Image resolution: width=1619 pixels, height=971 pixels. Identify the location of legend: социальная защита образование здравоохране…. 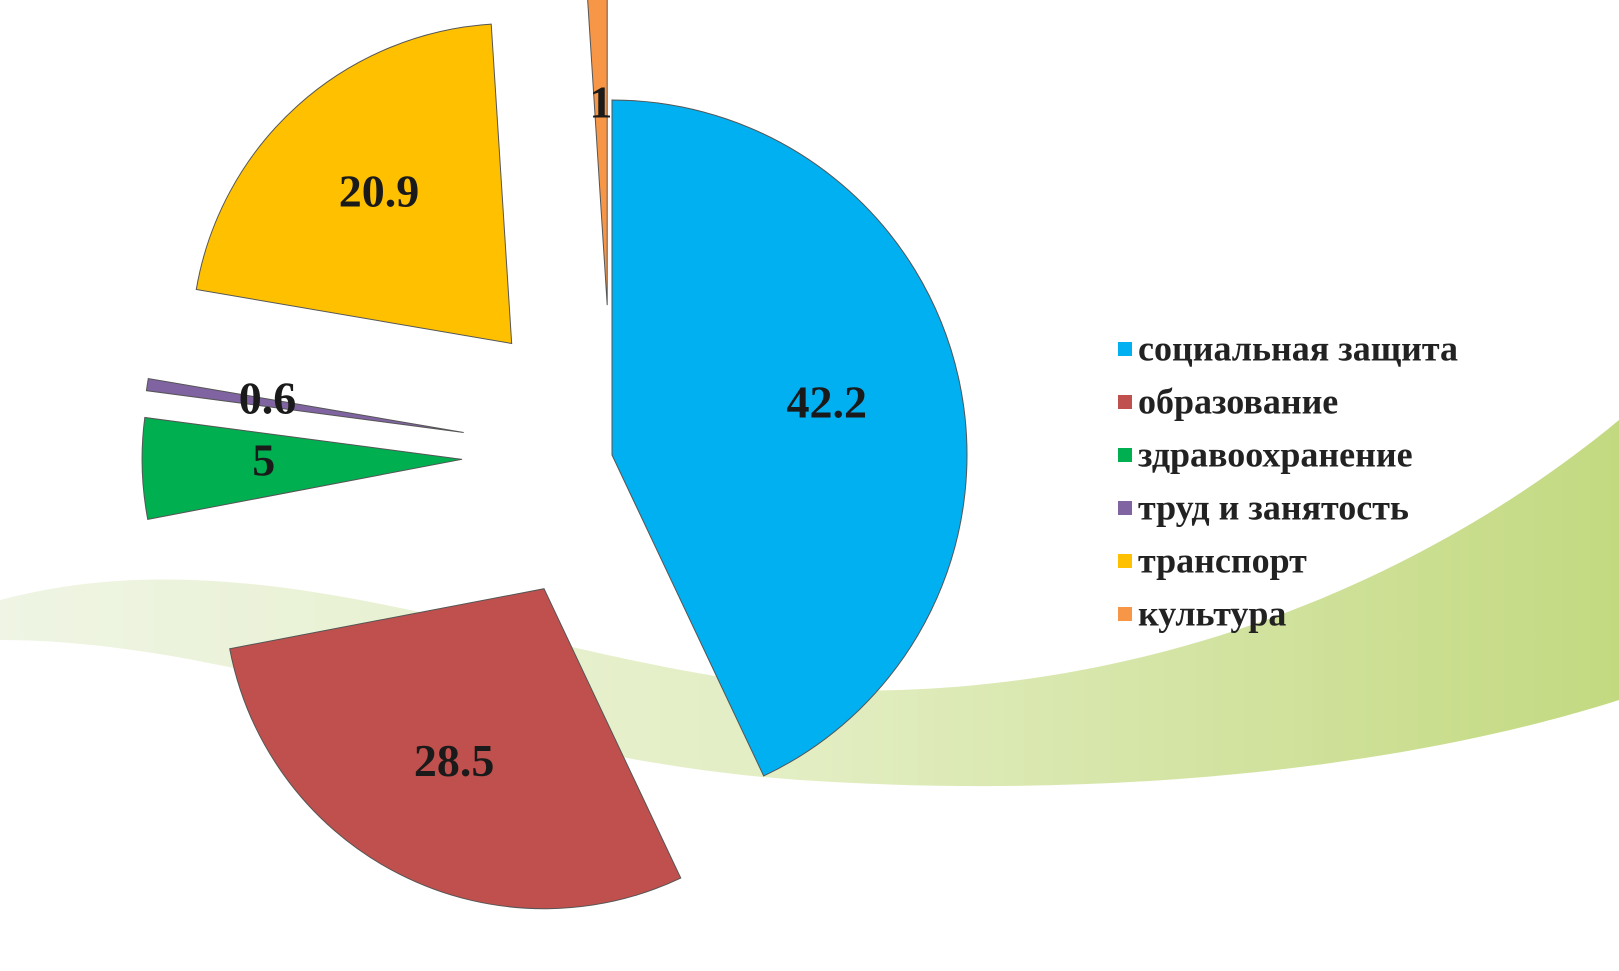
(1288, 480).